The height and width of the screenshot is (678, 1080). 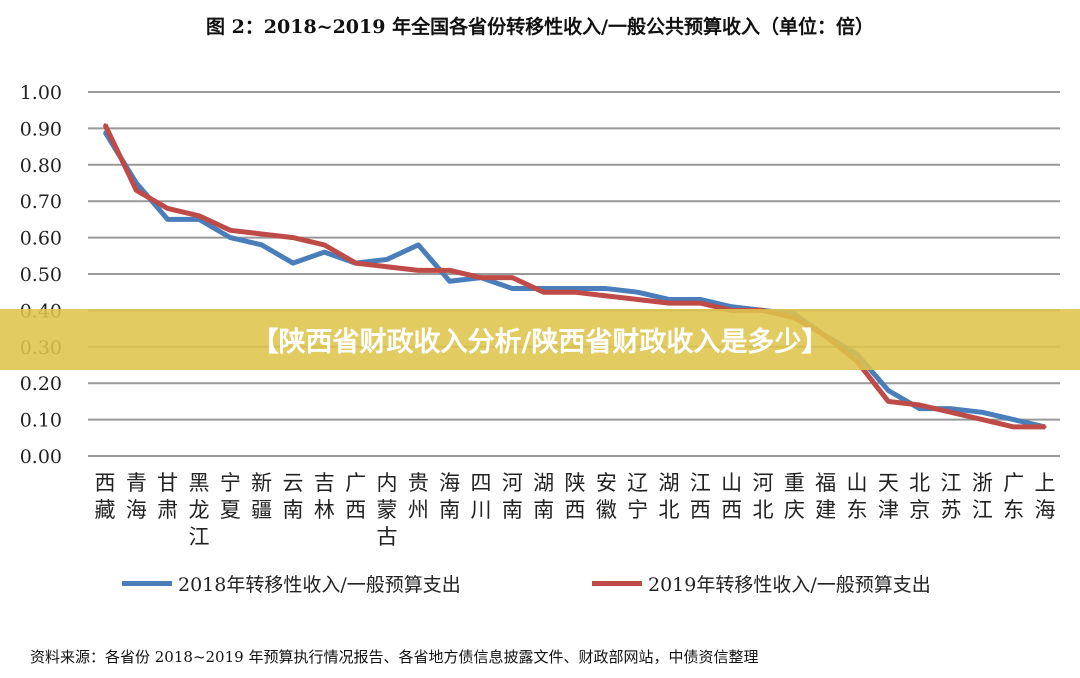 I want to click on x-tick-label: 广西, so click(x=355, y=496).